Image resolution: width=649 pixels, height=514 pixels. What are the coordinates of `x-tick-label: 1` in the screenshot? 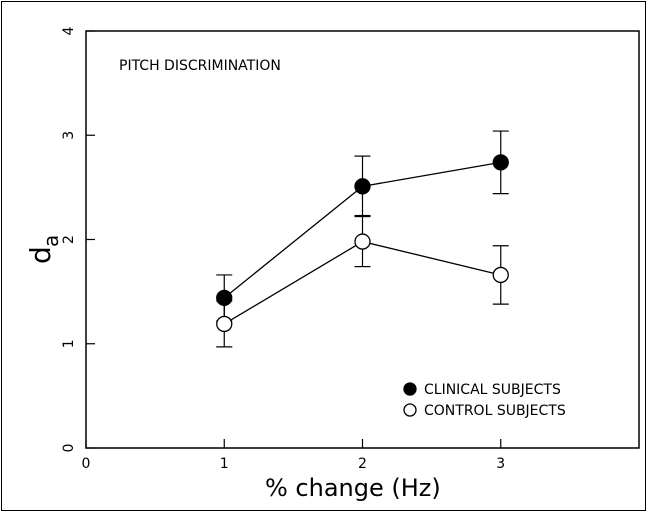 It's located at (224, 464).